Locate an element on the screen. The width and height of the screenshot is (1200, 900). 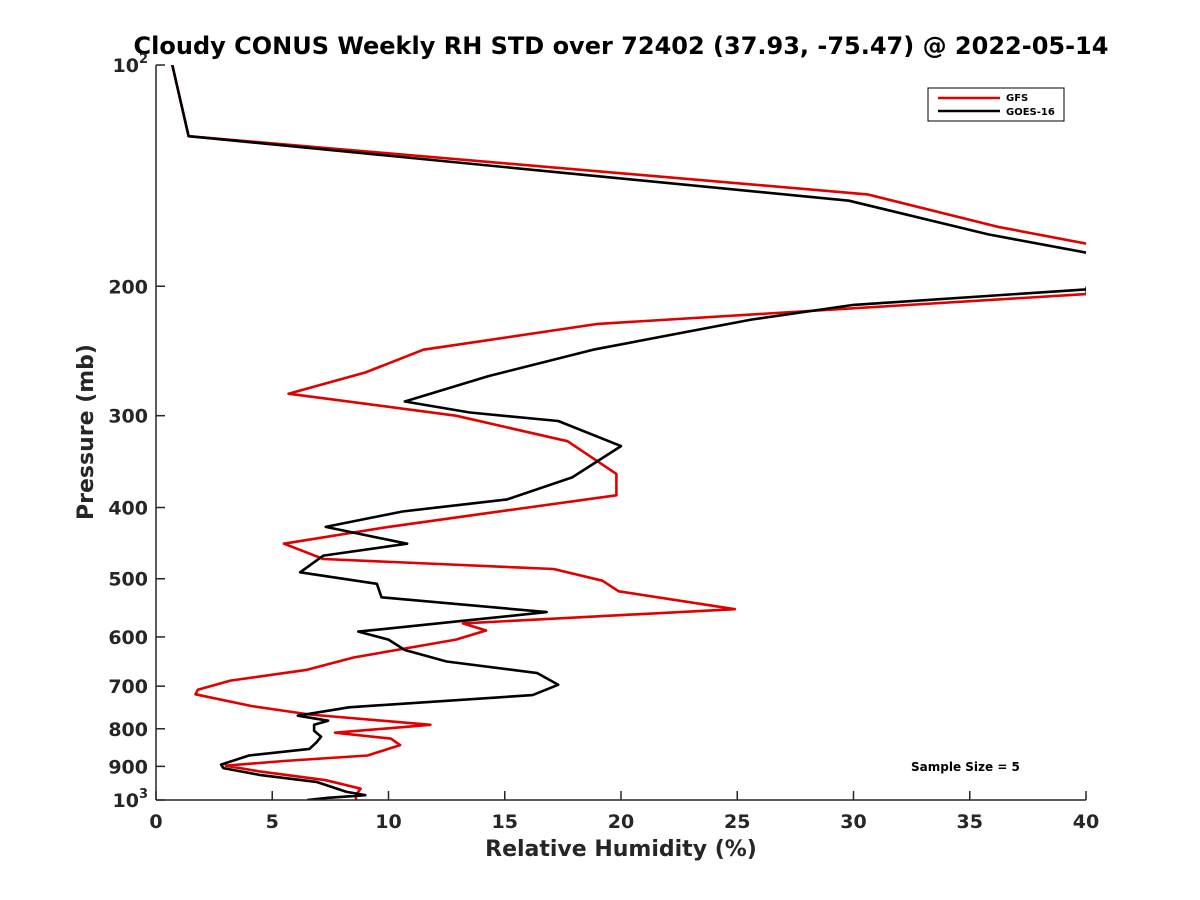
y-tick-label: 800 is located at coordinates (128, 730).